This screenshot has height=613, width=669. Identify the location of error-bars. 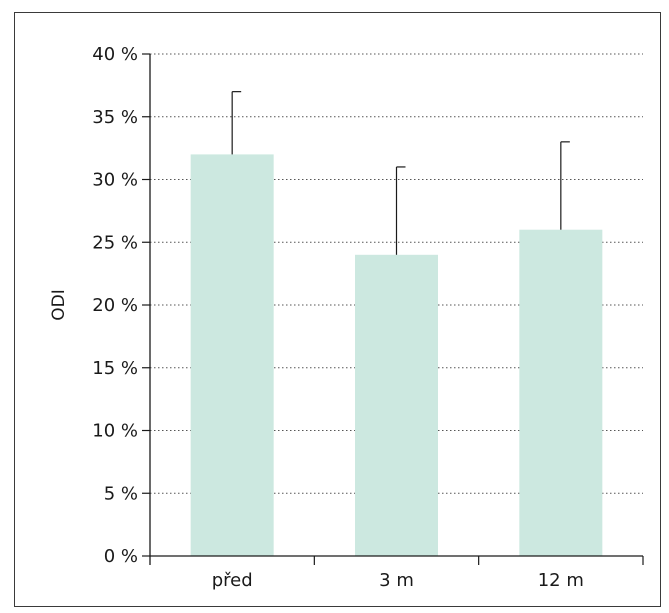
(400, 173).